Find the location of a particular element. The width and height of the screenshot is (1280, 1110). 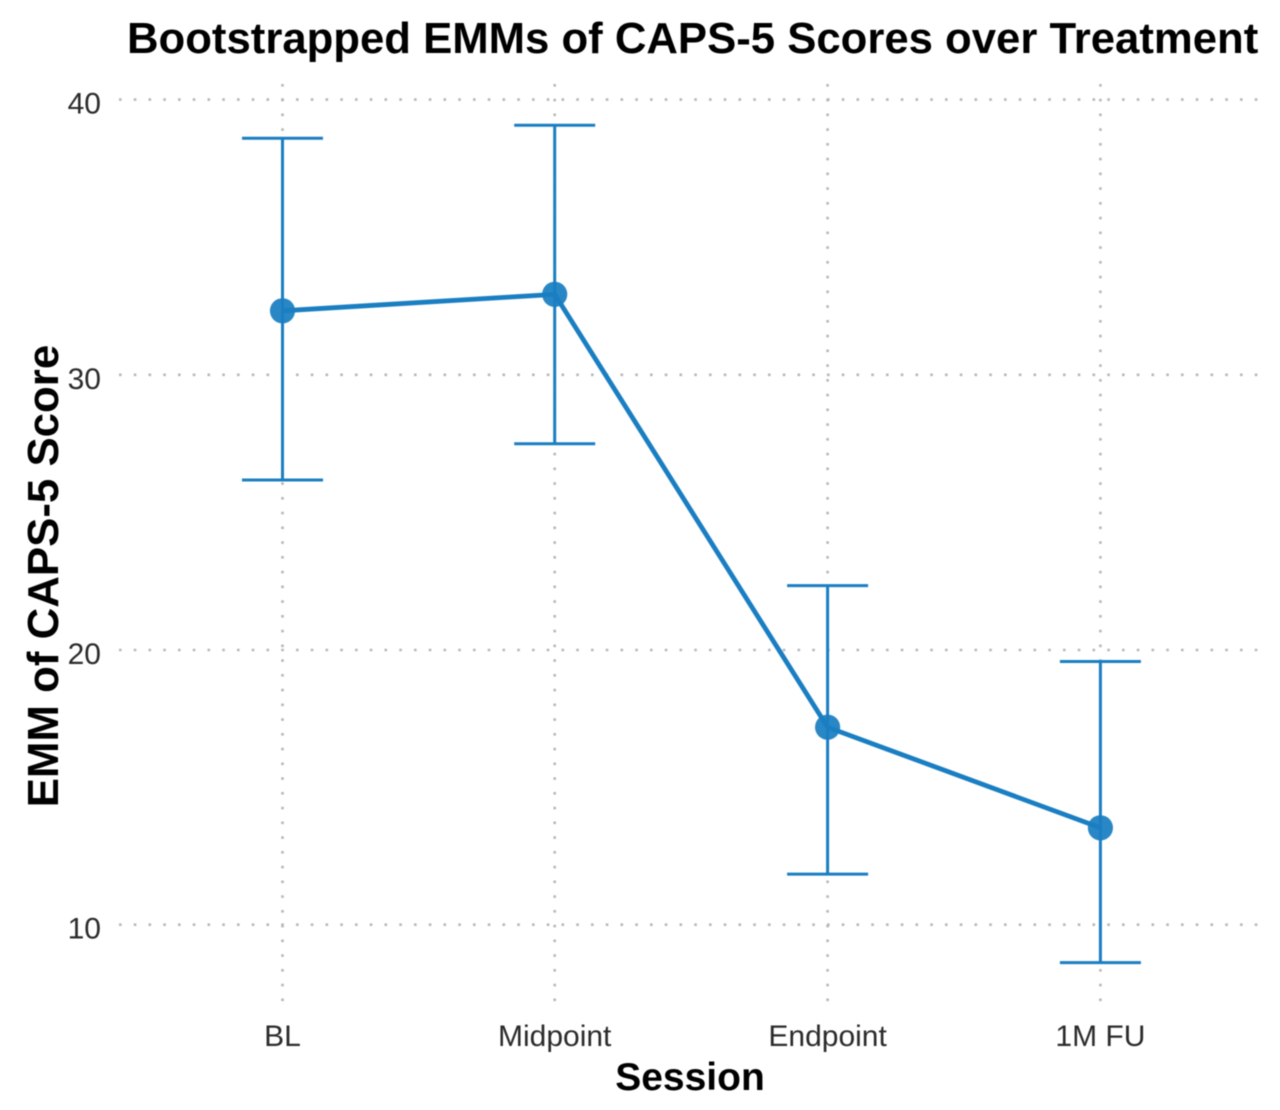

svg-text: 40 is located at coordinates (84, 104).